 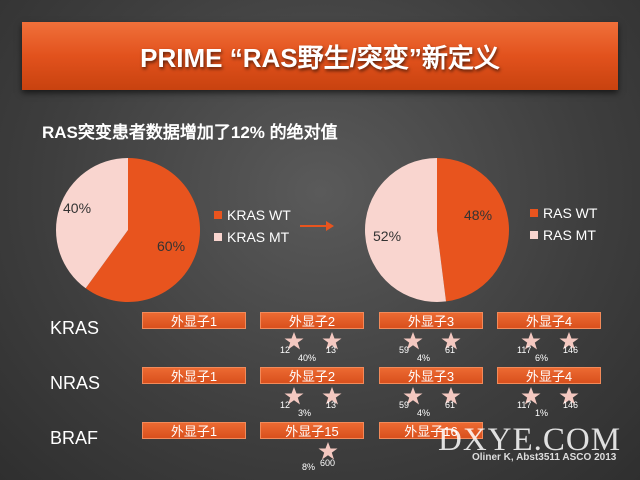 What do you see at coordinates (542, 358) in the screenshot?
I see `mutation-percent: 6%` at bounding box center [542, 358].